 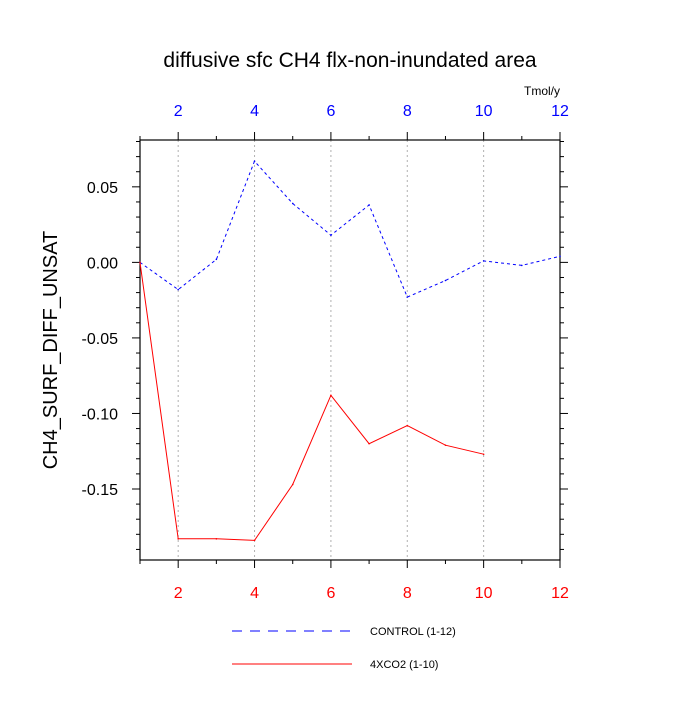 I want to click on y-axis-label: CH4_SURF_DIFF_UNSAT, so click(x=51, y=350).